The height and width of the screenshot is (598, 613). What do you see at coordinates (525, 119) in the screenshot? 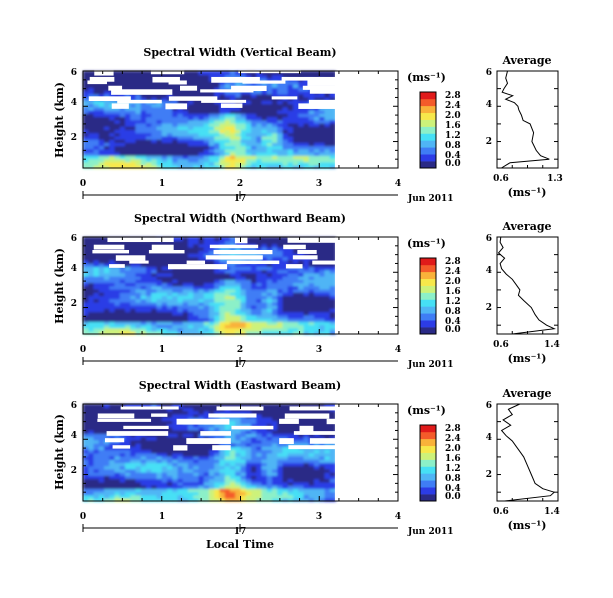
I see `avg-line` at bounding box center [525, 119].